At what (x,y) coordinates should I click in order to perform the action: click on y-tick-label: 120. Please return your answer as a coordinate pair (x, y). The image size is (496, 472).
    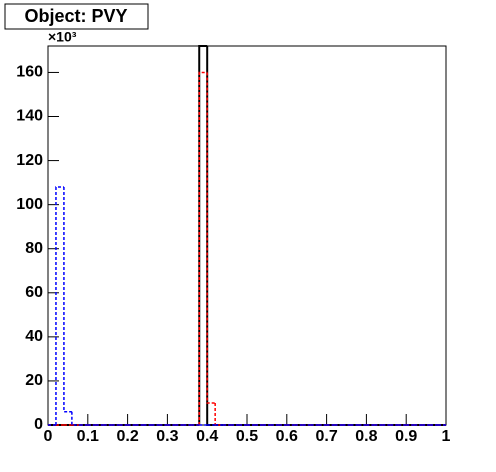
    Looking at the image, I should click on (29, 160).